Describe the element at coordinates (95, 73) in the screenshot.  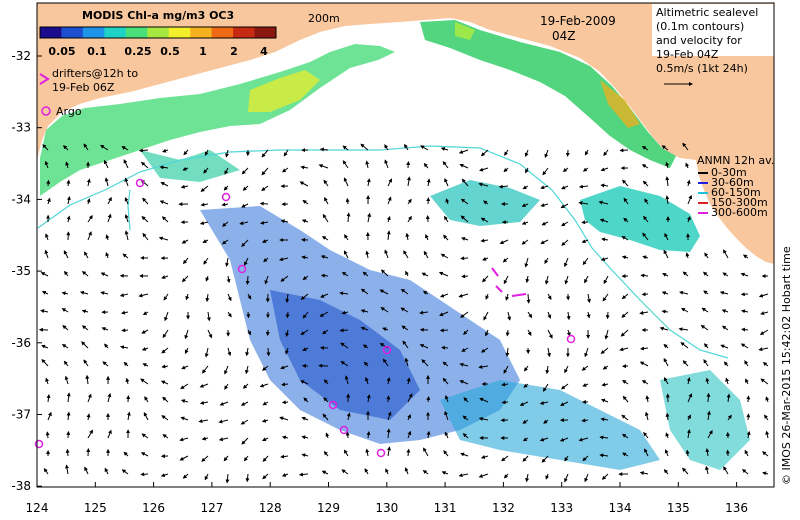
I see `drifter-legend-line1: drifters@12h to` at that location.